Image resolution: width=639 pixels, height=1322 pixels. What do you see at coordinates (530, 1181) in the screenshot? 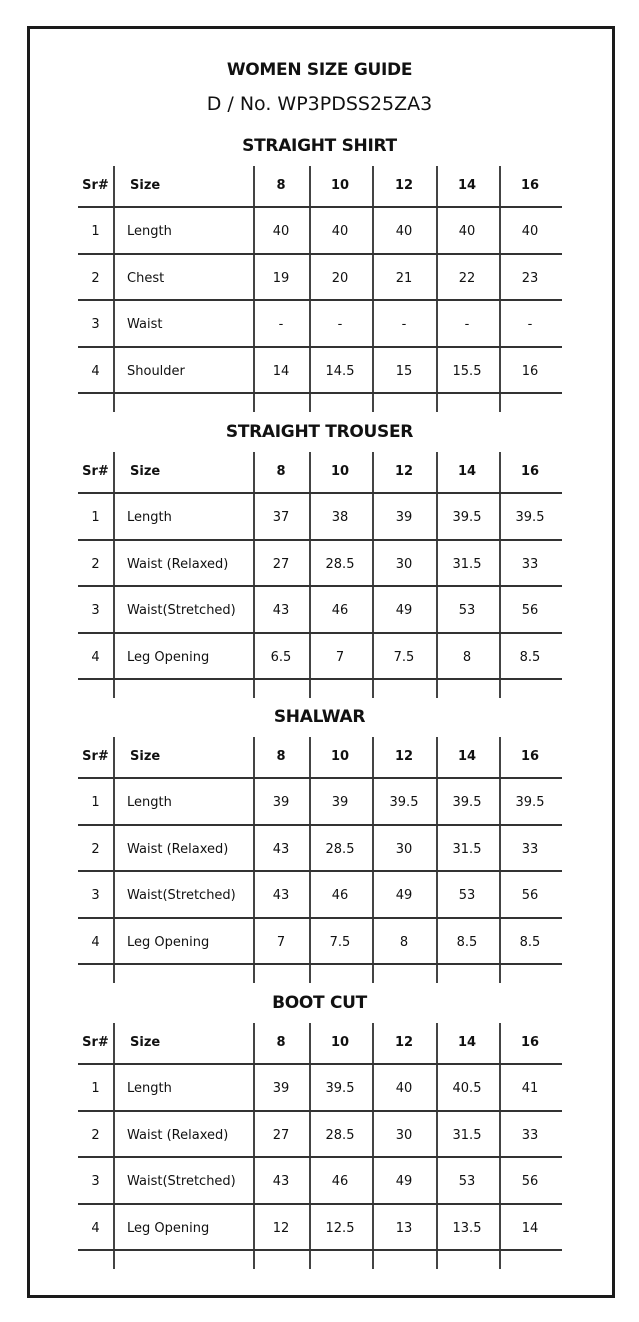
I see `row-value: 56` at bounding box center [530, 1181].